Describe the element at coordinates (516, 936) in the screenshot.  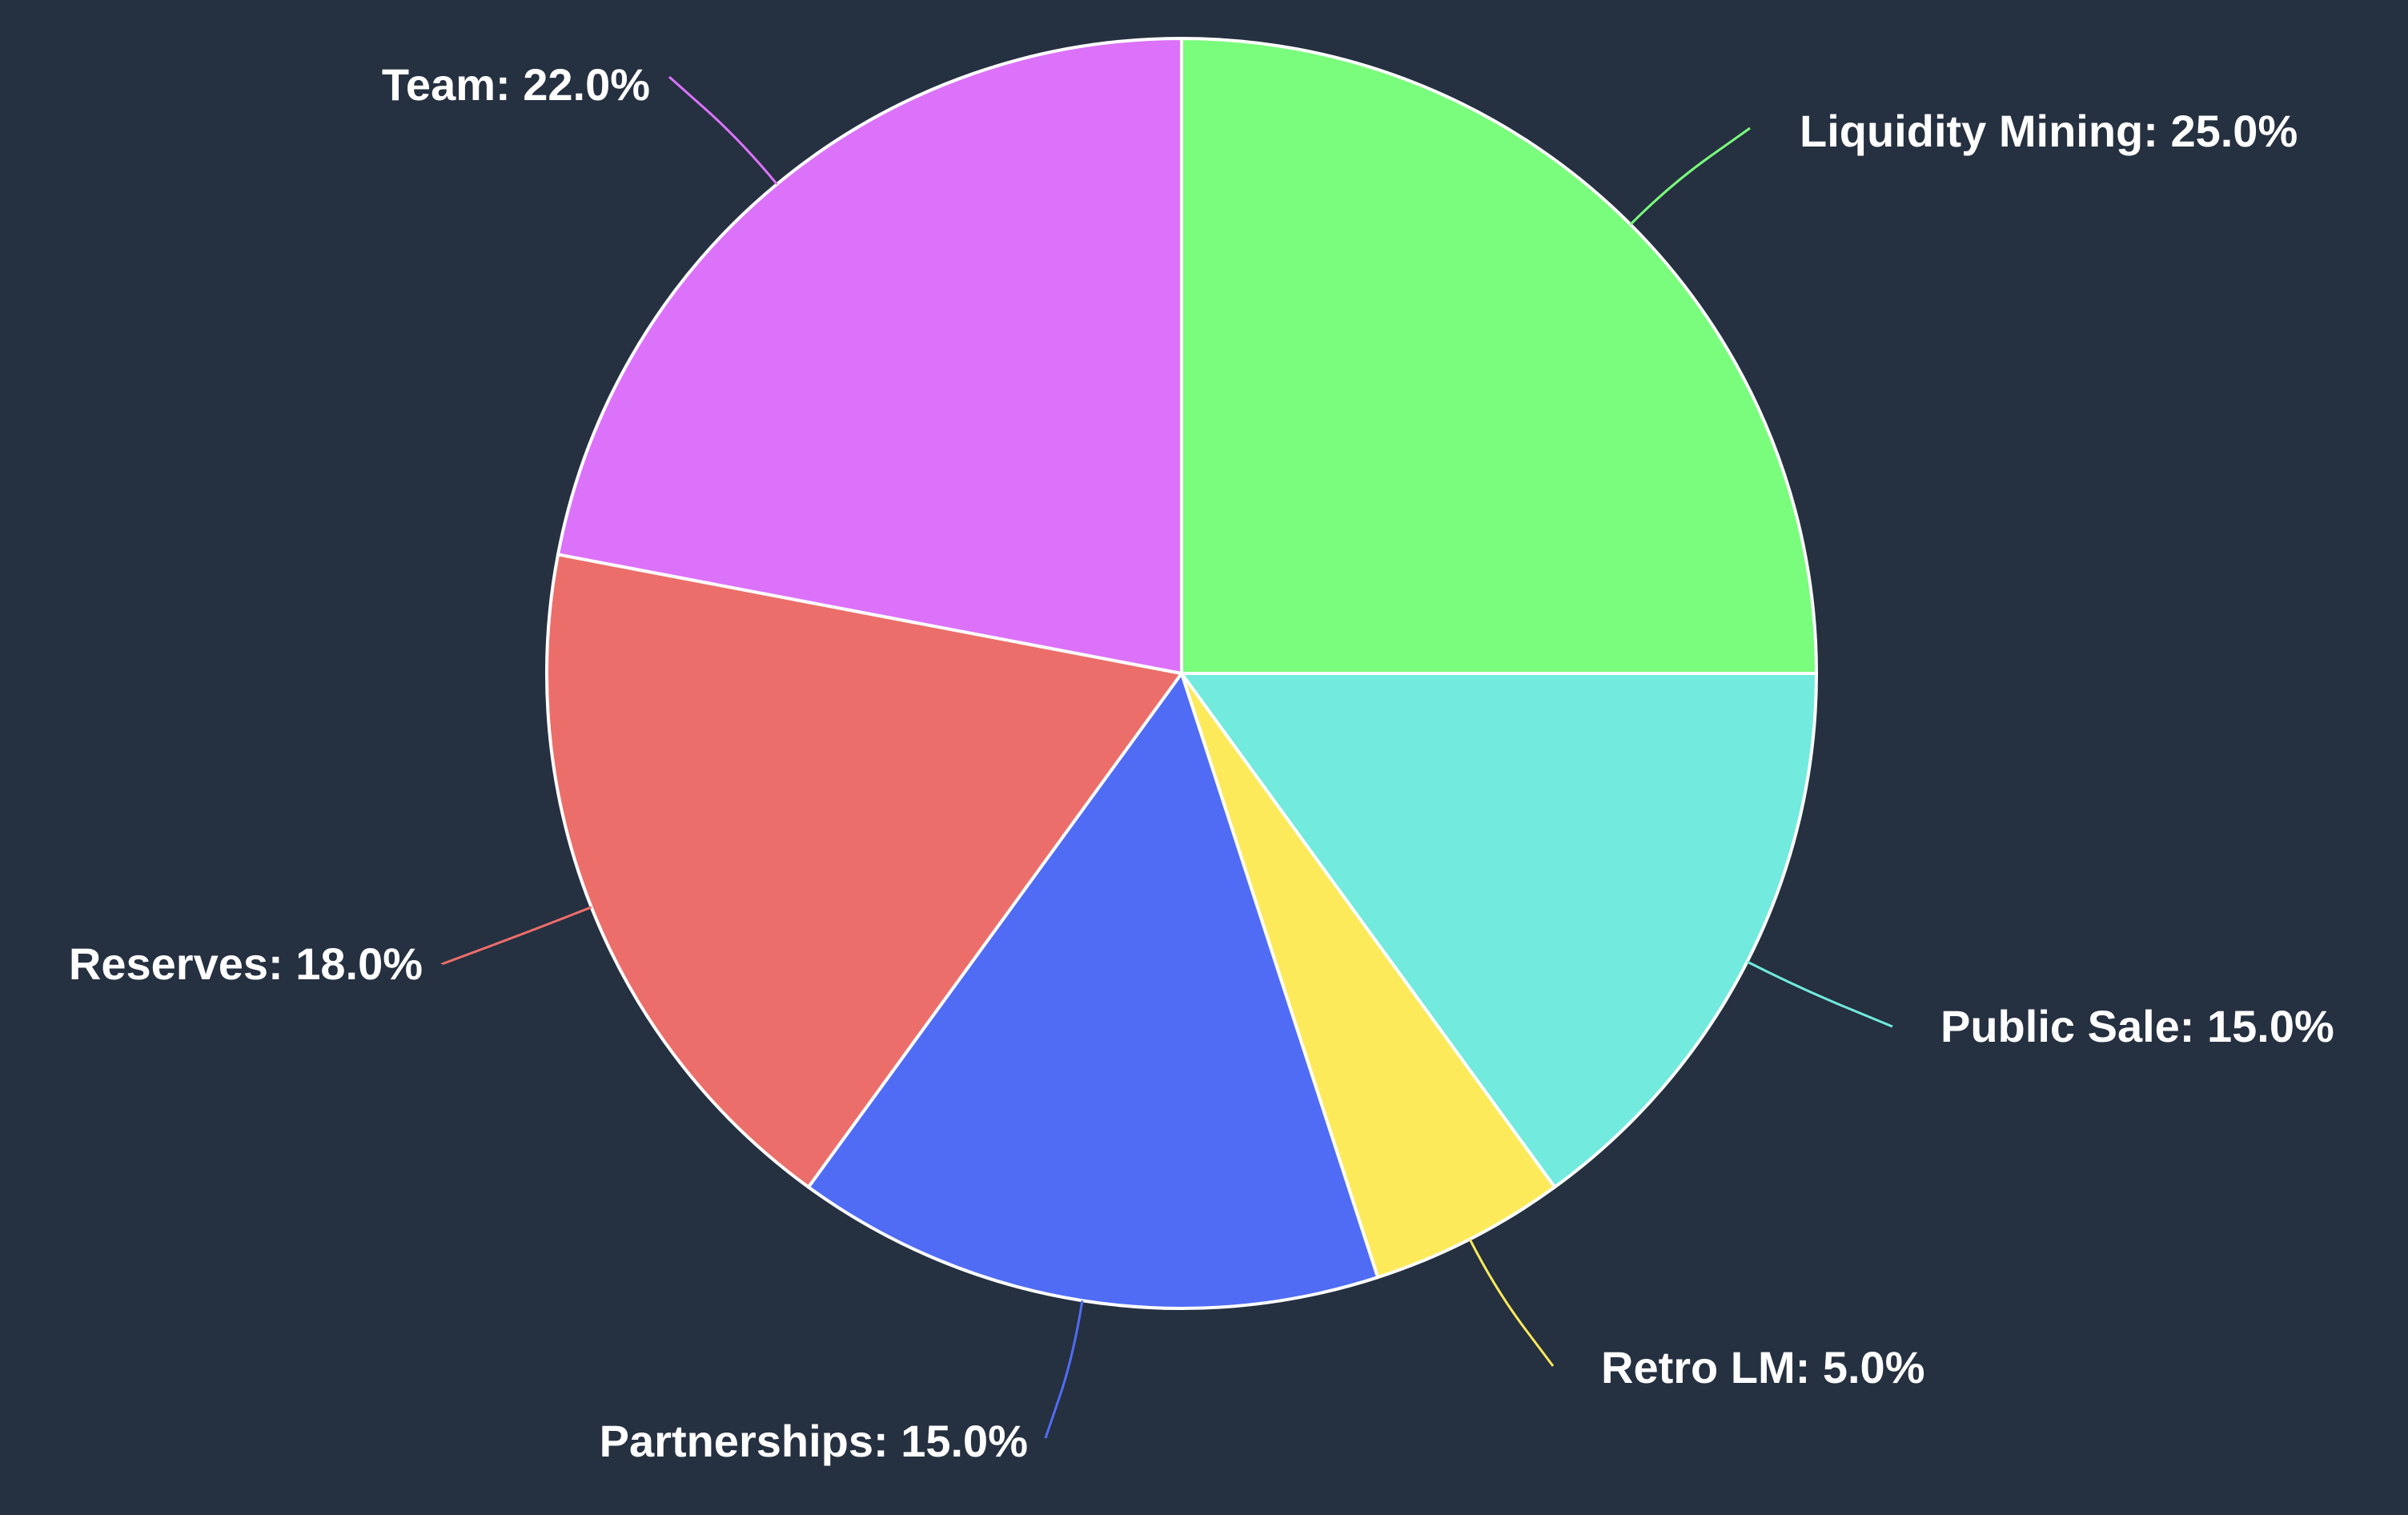
I see `leader-line-reserves` at that location.